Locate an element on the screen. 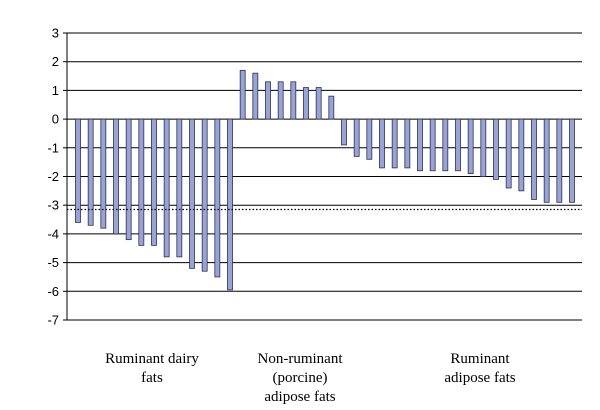  y-tick-label: 3 is located at coordinates (55, 33).